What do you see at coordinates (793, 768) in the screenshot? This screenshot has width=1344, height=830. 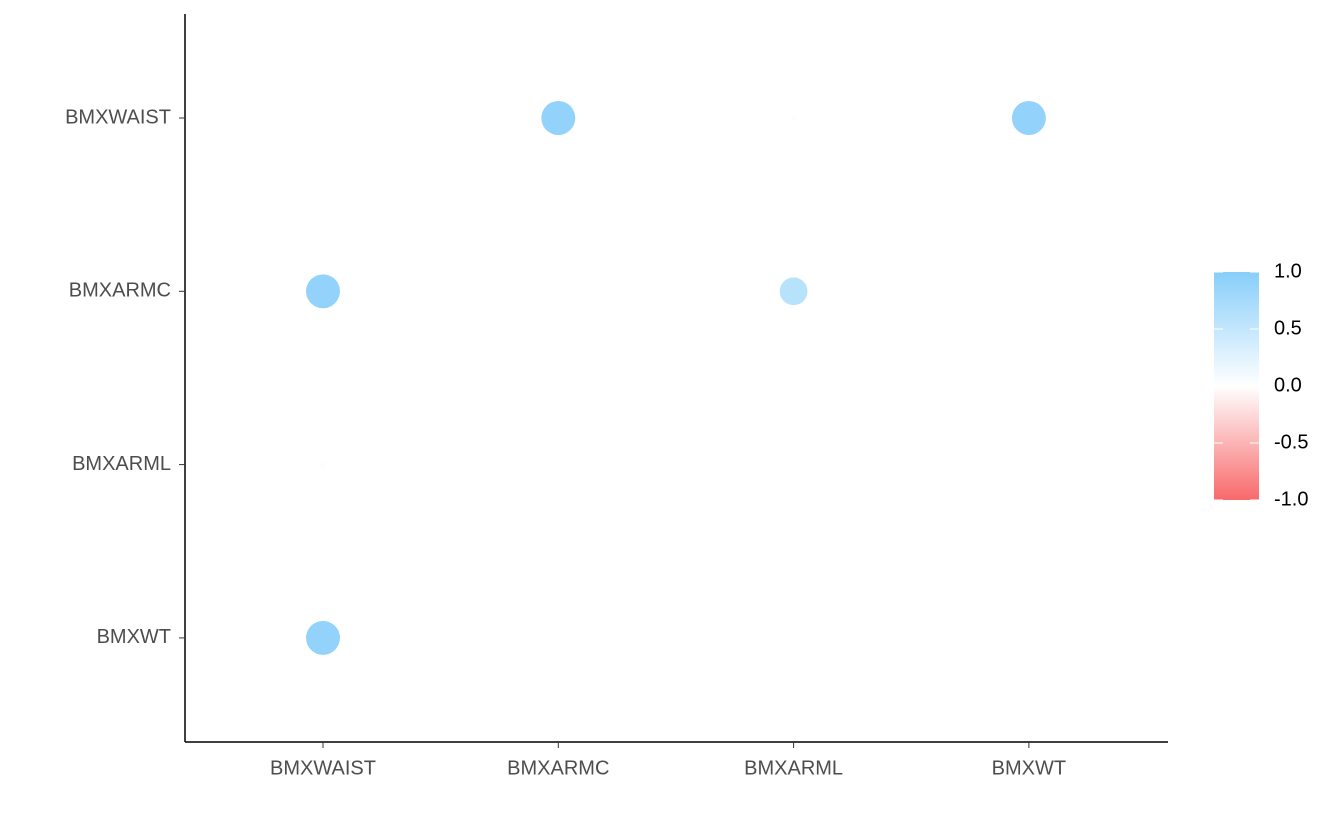 I see `x-tick-label: BMXARML` at bounding box center [793, 768].